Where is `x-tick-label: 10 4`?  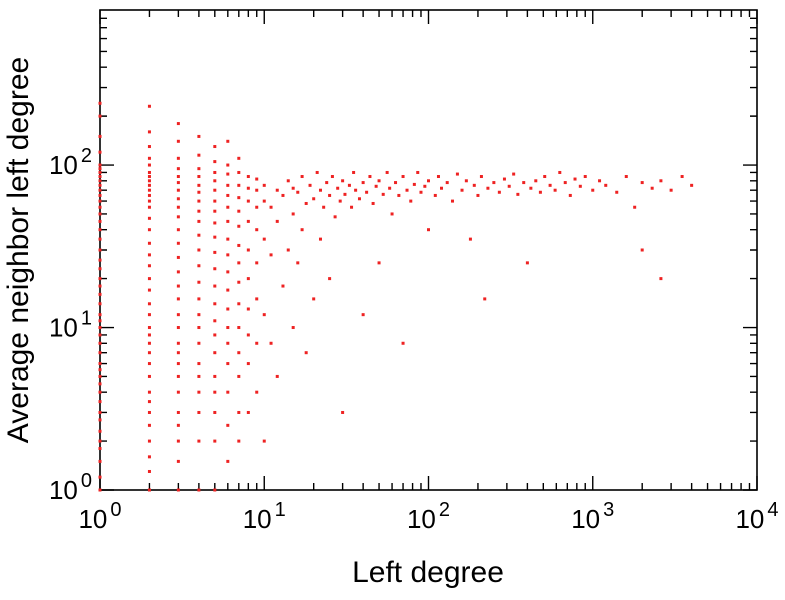 x-tick-label: 10 4 is located at coordinates (756, 516).